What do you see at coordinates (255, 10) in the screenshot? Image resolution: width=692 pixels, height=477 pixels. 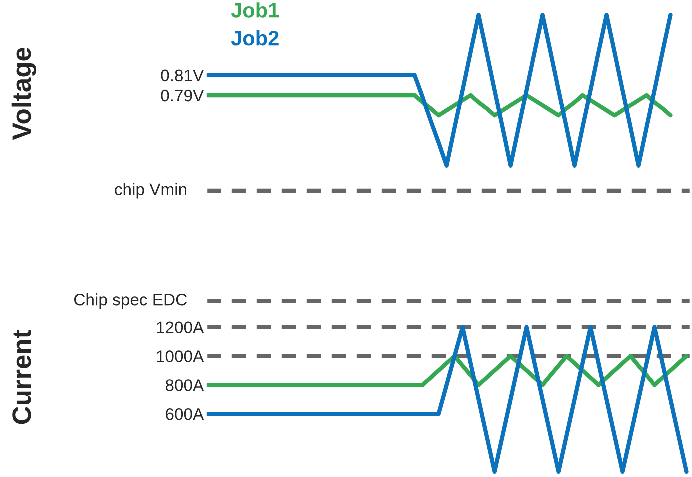 I see `text: Job1` at bounding box center [255, 10].